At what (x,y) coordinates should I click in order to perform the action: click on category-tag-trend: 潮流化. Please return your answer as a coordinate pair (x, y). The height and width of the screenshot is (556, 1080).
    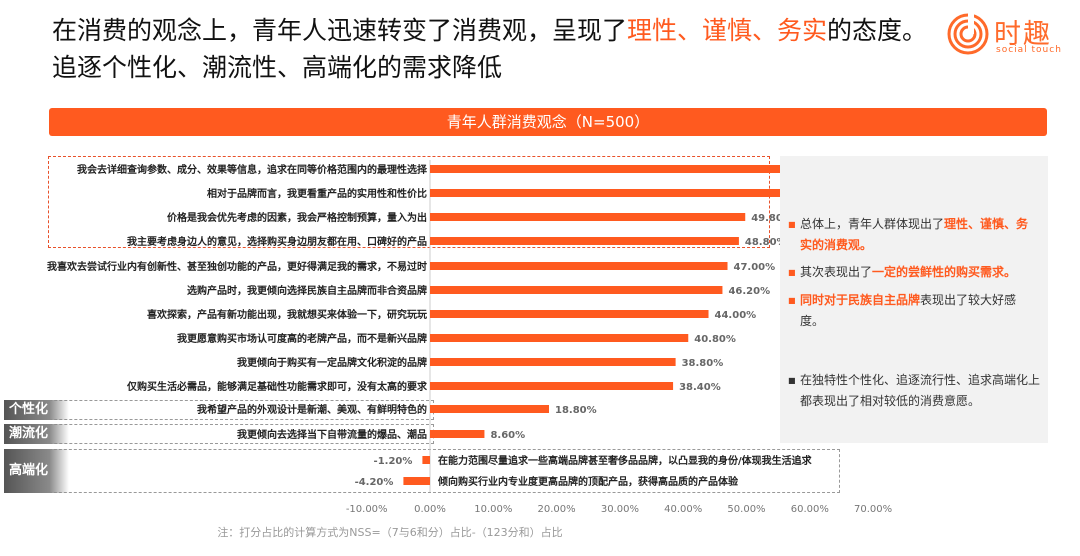
    Looking at the image, I should click on (36, 434).